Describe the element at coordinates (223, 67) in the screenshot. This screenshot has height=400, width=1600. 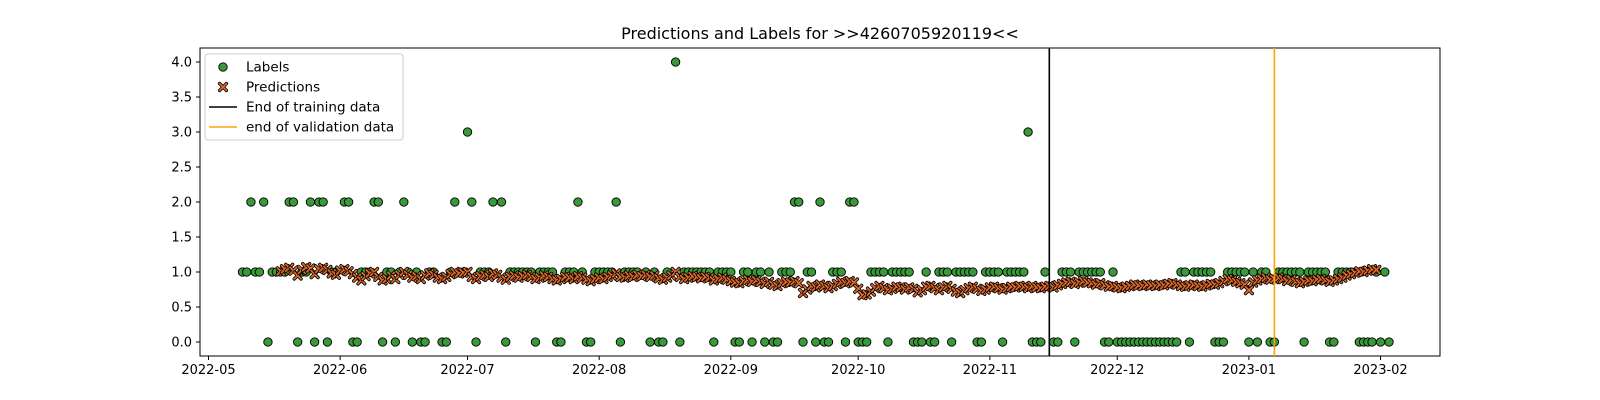
I see `legend-labels-marker` at that location.